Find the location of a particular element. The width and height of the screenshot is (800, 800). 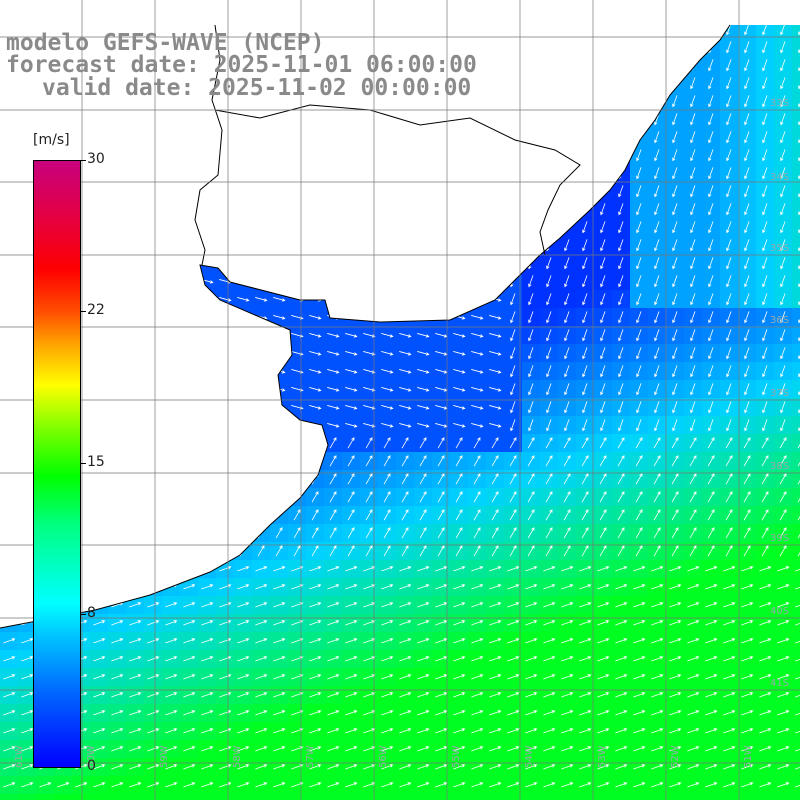

longitude-label: 58W is located at coordinates (237, 756).